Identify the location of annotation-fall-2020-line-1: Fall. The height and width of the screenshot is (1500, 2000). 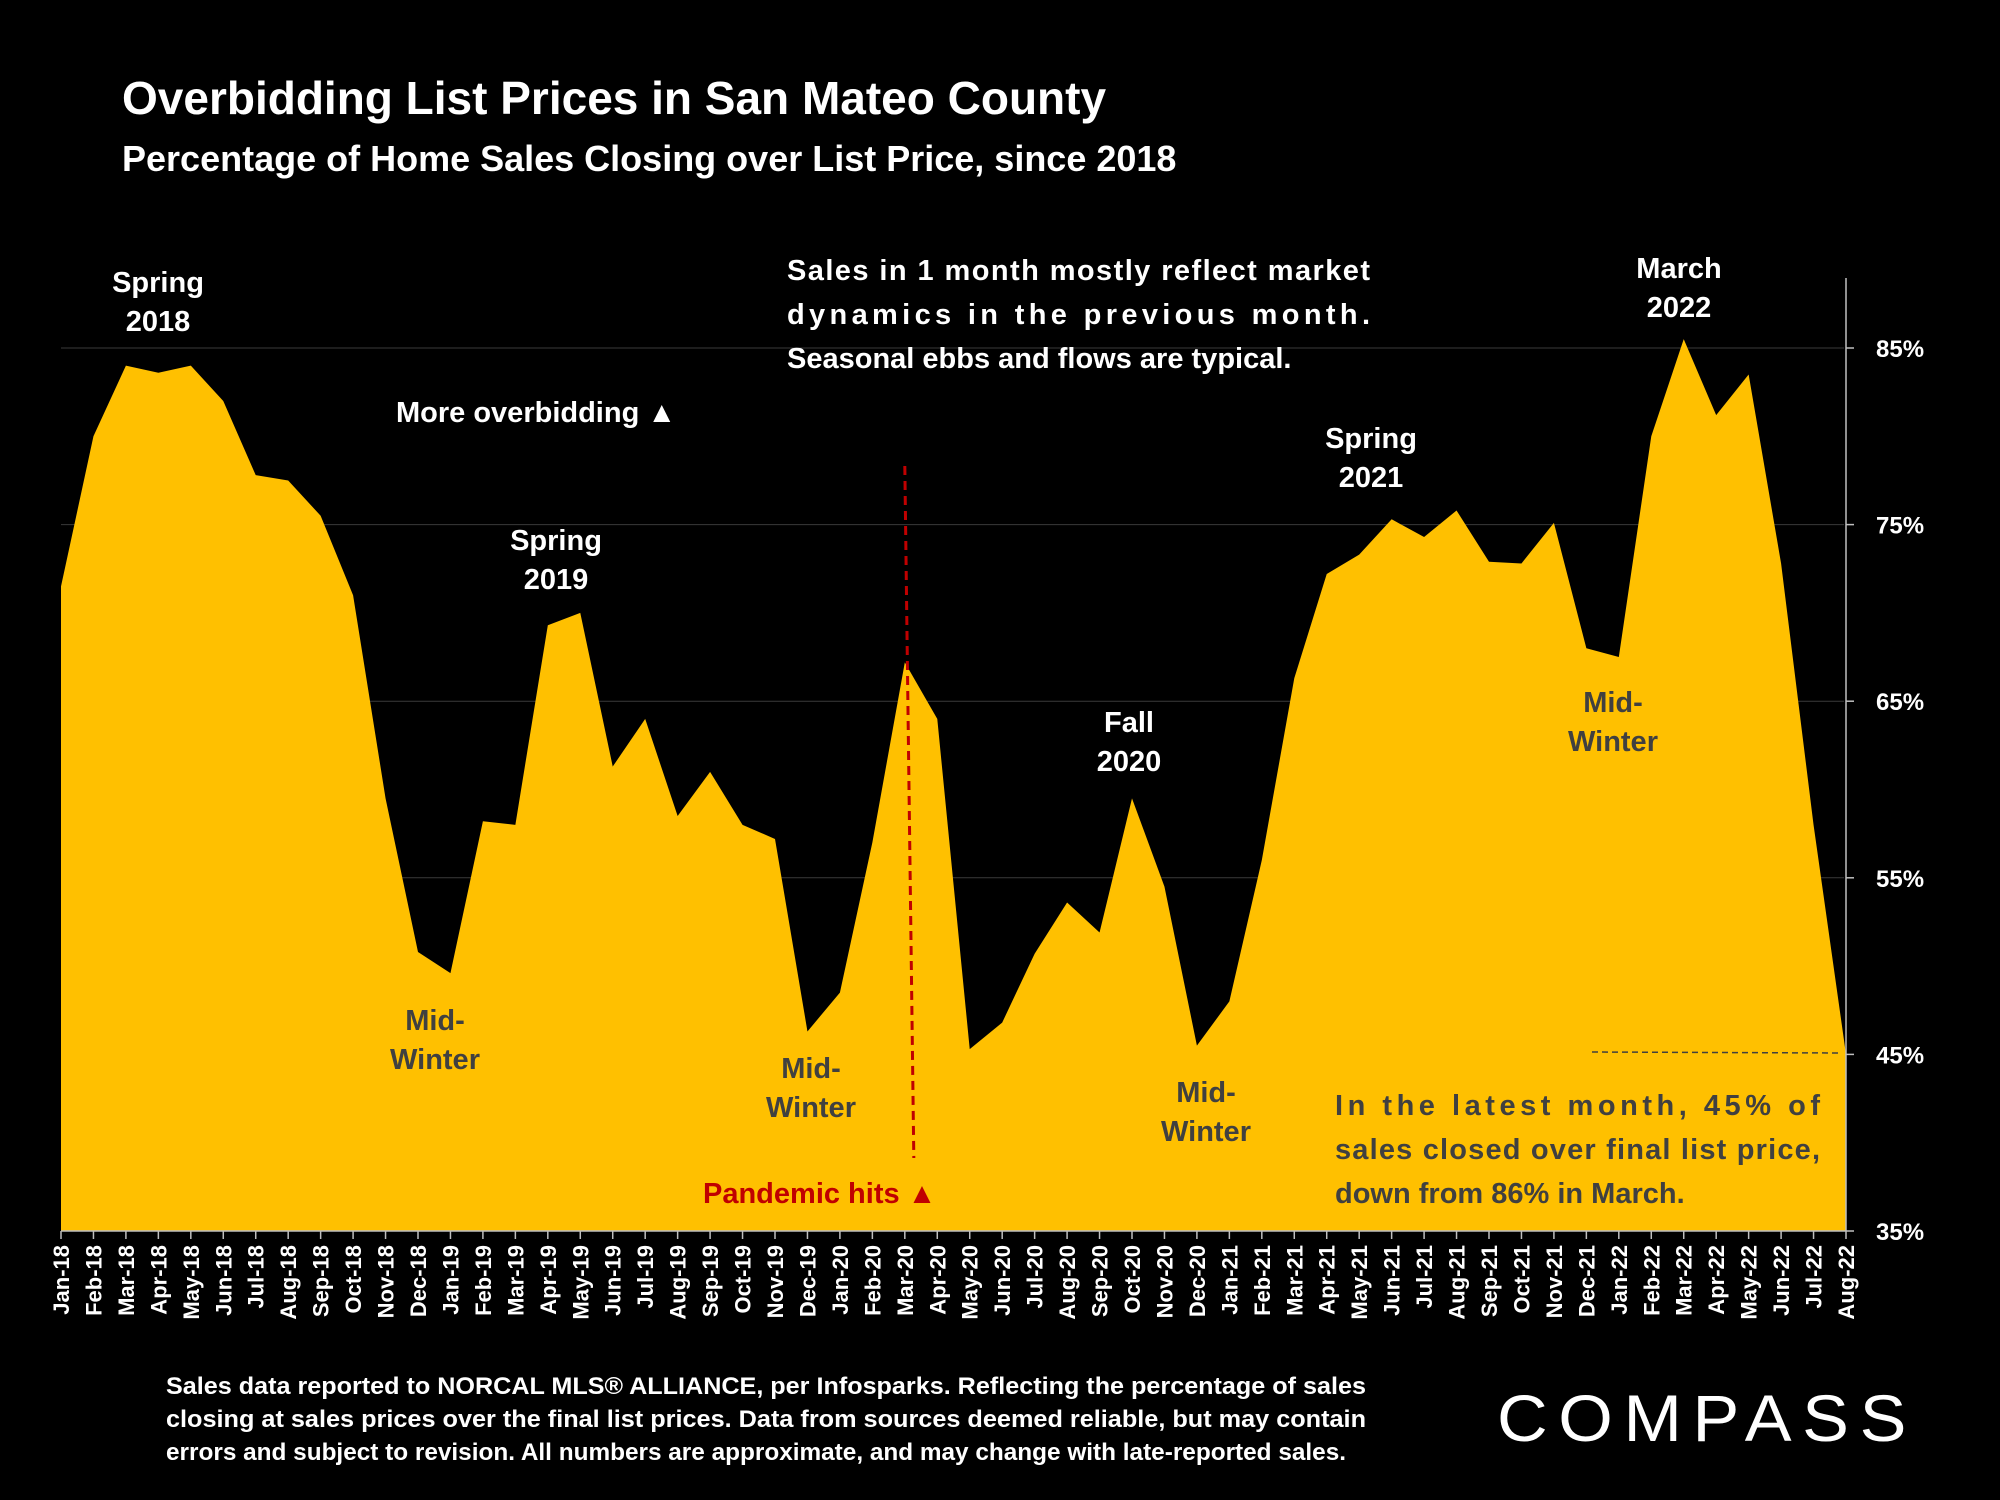
(1129, 723).